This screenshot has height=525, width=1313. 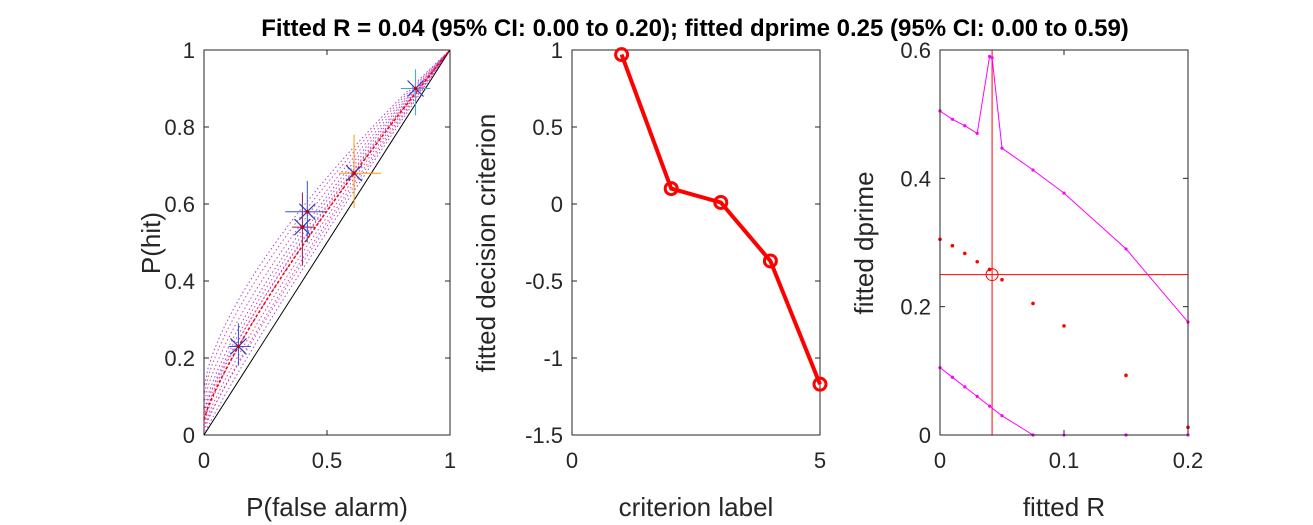 I want to click on roc-ytick-label: 0.6, so click(x=179, y=204).